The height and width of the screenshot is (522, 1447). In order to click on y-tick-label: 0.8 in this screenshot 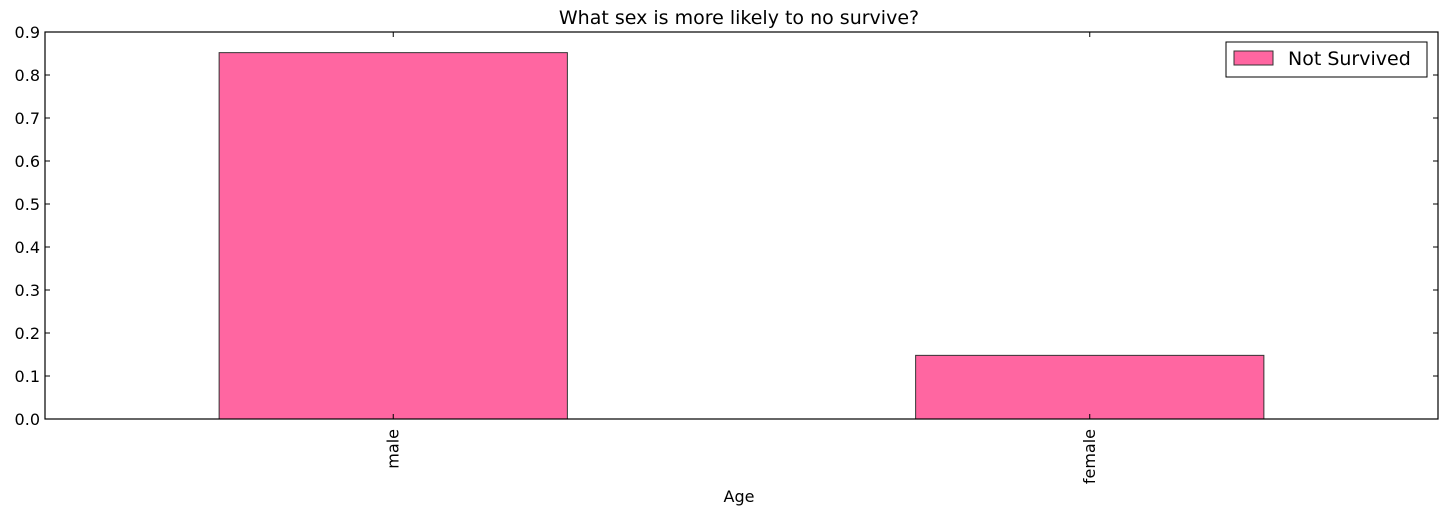, I will do `click(27, 75)`.